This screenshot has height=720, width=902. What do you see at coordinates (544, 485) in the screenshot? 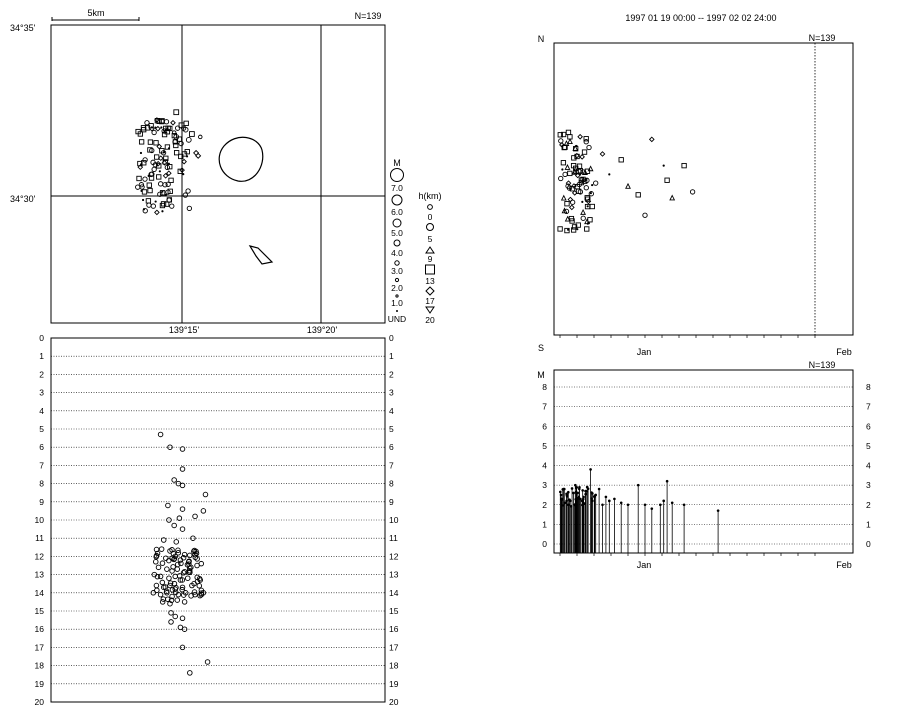
I see `mag-tick-label: 3` at bounding box center [544, 485].